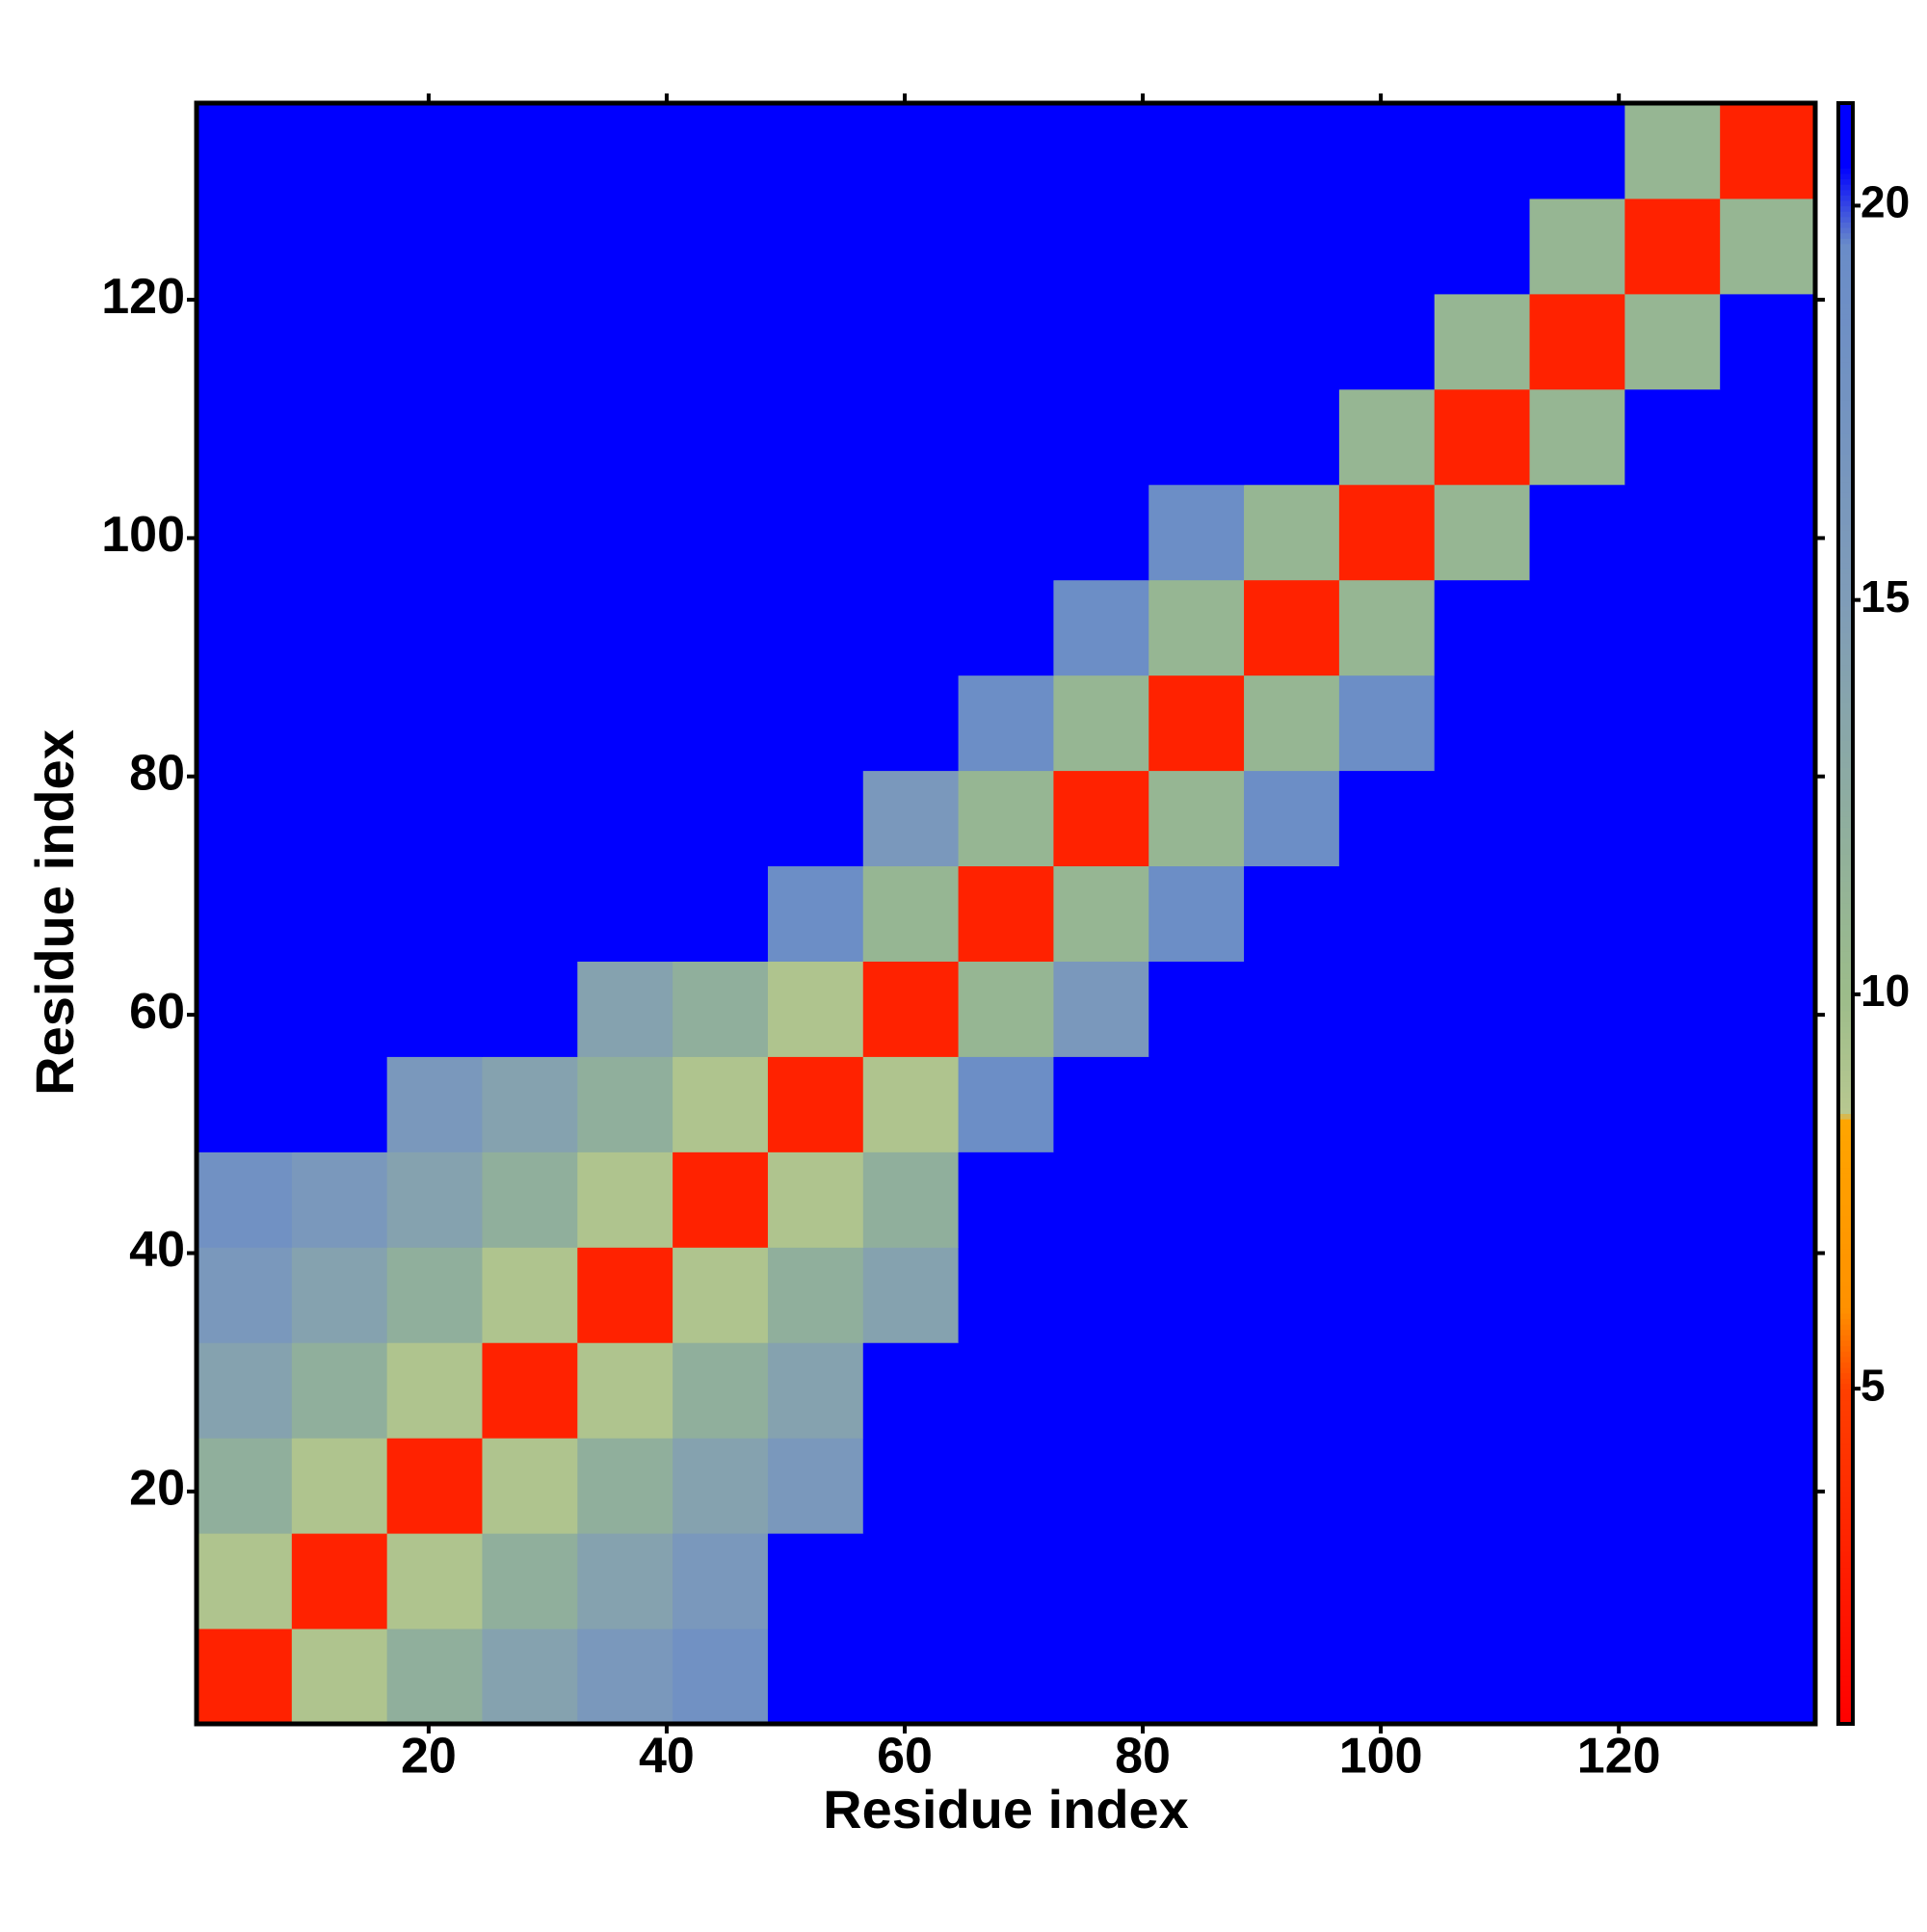 The width and height of the screenshot is (1927, 1932). I want to click on colorbar-tick-label: 15, so click(1885, 596).